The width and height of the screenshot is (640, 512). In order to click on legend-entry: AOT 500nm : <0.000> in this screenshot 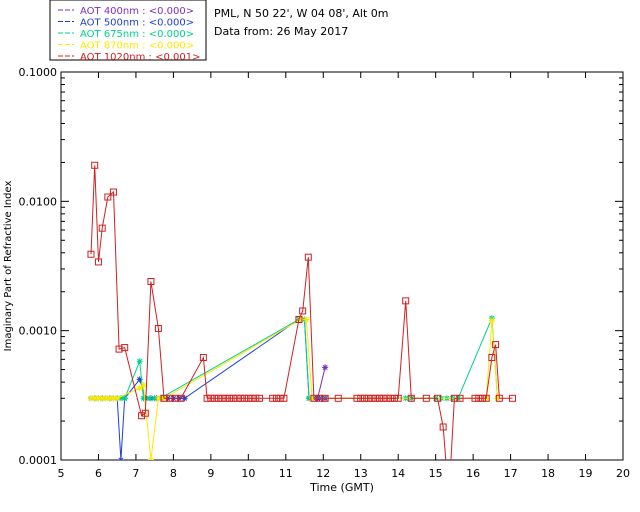, I will do `click(137, 23)`.